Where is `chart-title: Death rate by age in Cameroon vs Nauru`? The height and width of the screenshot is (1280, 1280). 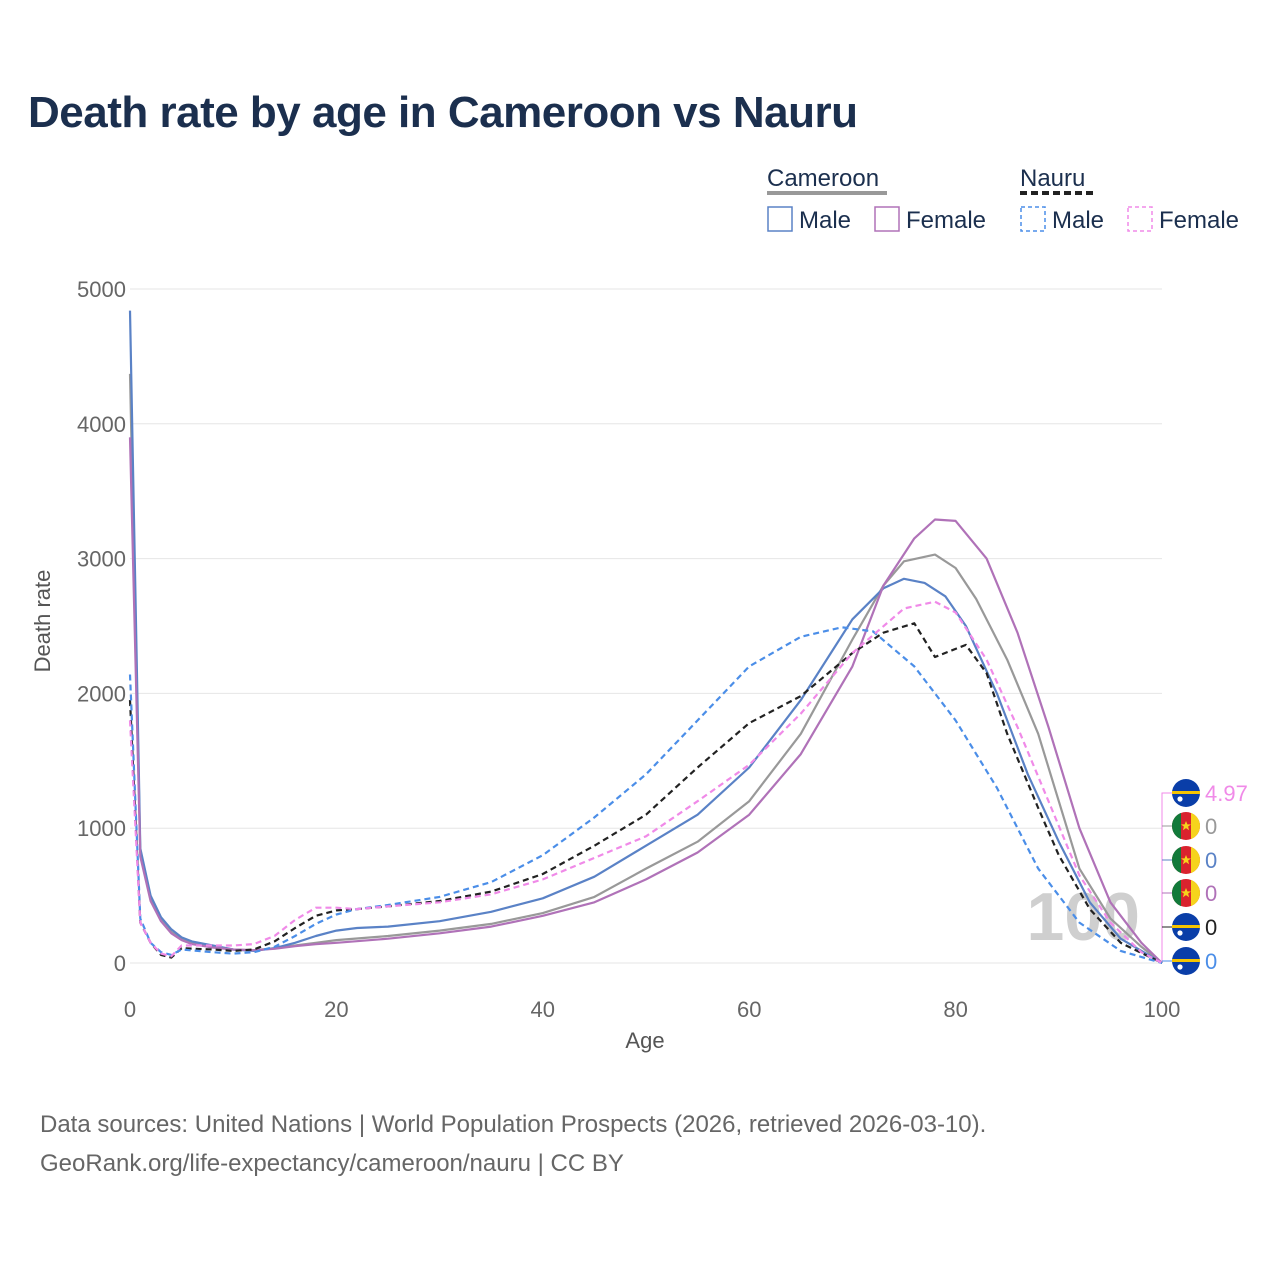 chart-title: Death rate by age in Cameroon vs Nauru is located at coordinates (443, 112).